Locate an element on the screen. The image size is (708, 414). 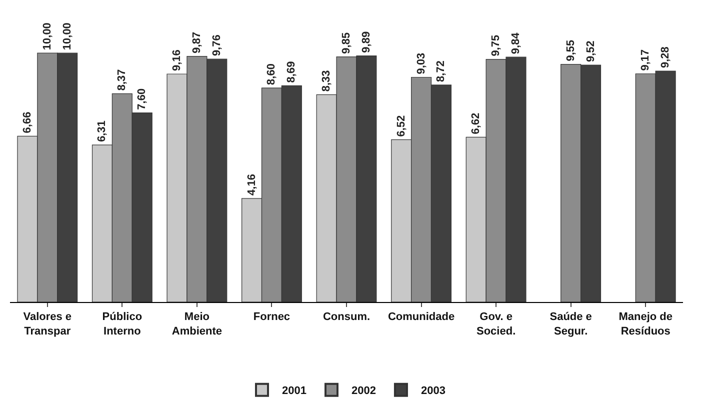
x-tick-label: Público Interno is located at coordinates (122, 324).